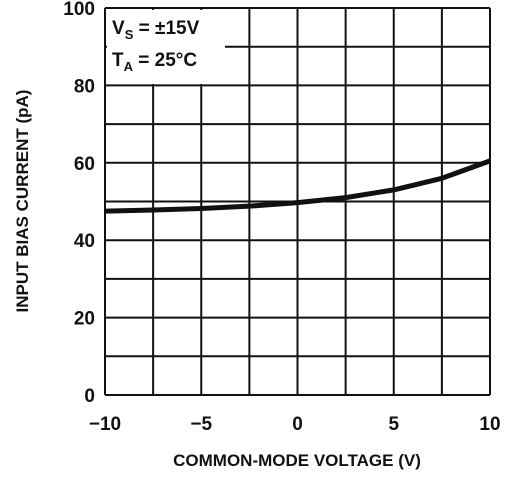 This screenshot has height=485, width=509. What do you see at coordinates (118, 60) in the screenshot?
I see `annotation-symbol: T` at bounding box center [118, 60].